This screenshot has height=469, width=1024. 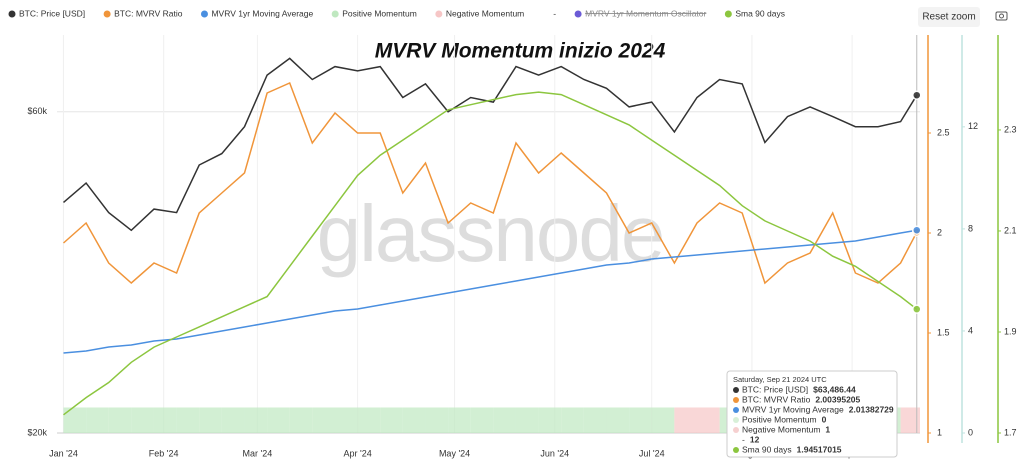 What do you see at coordinates (743, 439) in the screenshot?
I see `tooltip-label: -` at bounding box center [743, 439].